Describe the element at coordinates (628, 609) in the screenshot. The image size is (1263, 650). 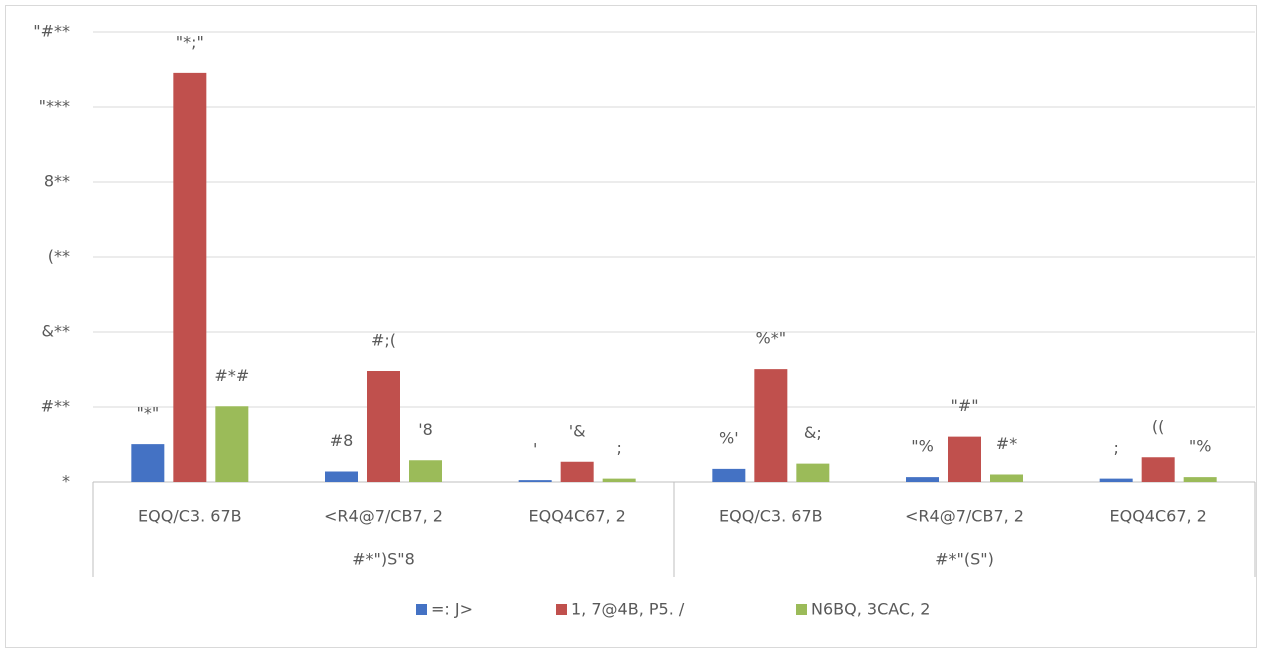
I see `legend-label: 1, 7@4B, P5. /` at that location.